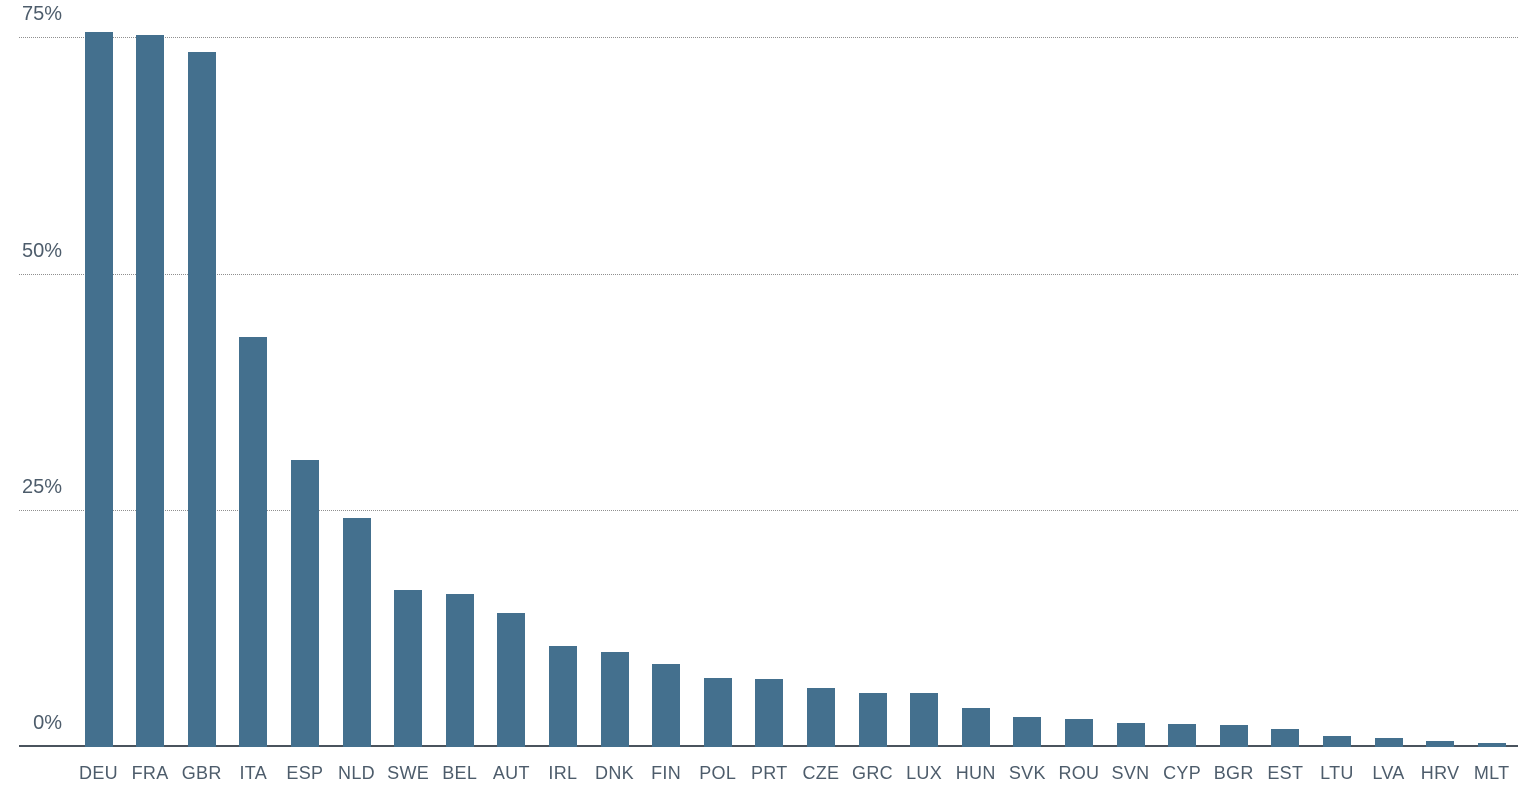 Image resolution: width=1528 pixels, height=796 pixels. Describe the element at coordinates (98, 773) in the screenshot. I see `x-tick-label-DEU: DEU` at that location.